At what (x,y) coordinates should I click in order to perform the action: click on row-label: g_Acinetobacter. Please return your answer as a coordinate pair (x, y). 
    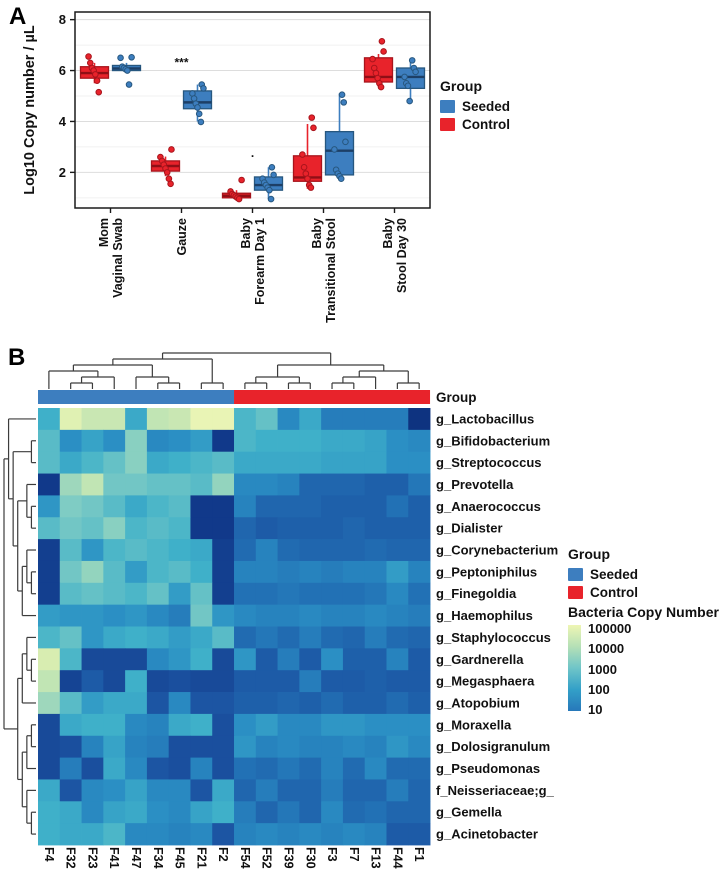
    Looking at the image, I should click on (487, 834).